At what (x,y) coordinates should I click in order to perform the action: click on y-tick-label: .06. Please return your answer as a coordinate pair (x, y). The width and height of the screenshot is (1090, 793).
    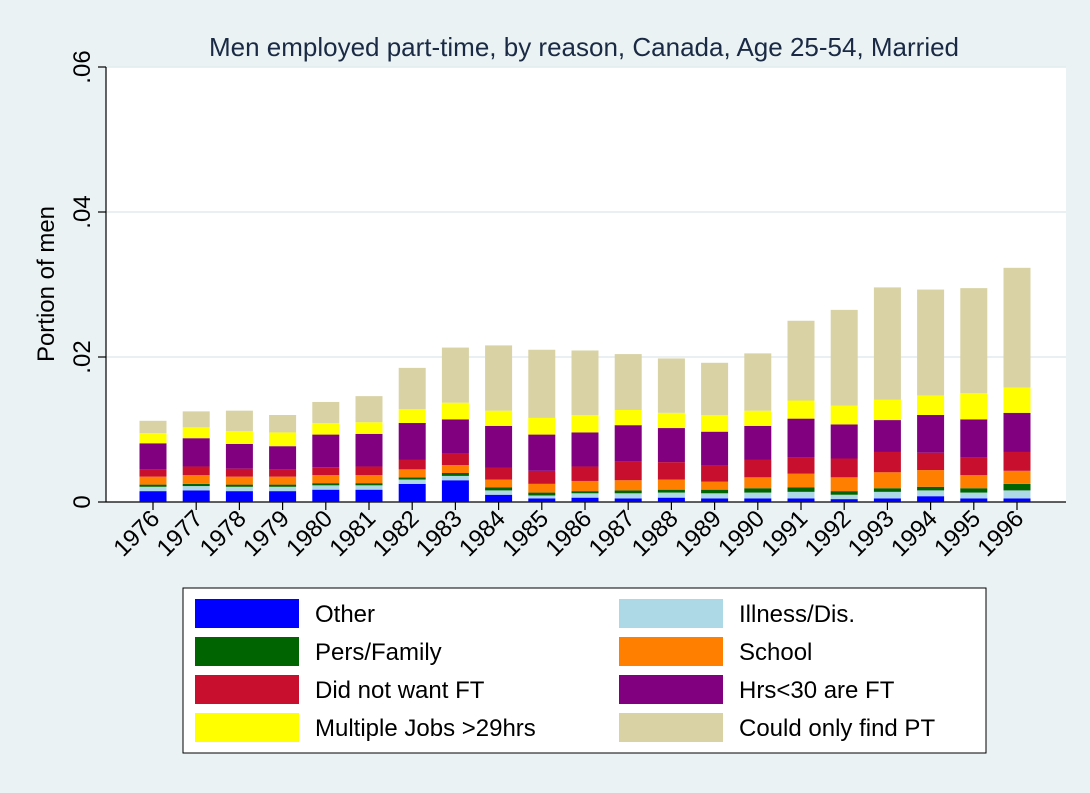
    Looking at the image, I should click on (82, 66).